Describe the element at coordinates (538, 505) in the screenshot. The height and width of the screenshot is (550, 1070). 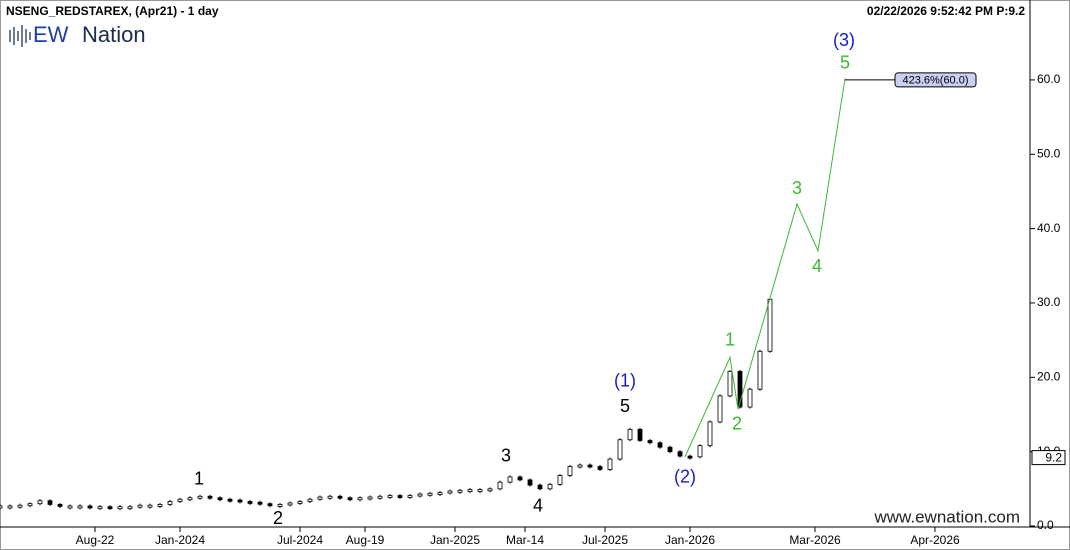
I see `wave-label: 4` at that location.